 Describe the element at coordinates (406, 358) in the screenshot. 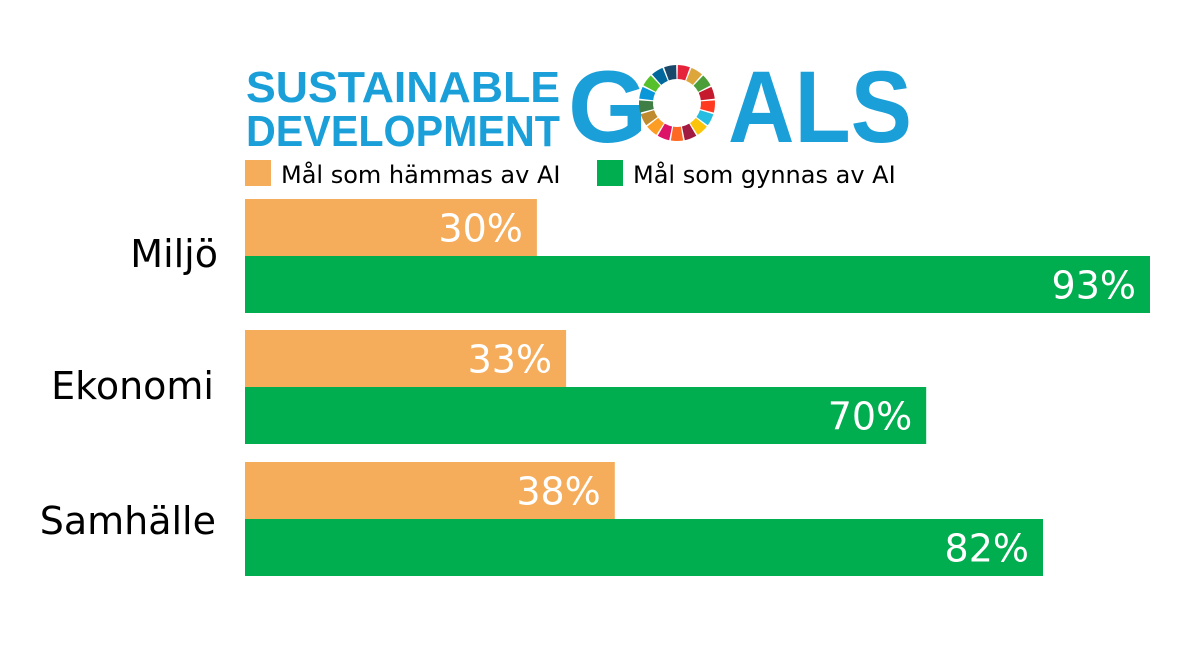

I see `bar-hammas-ekonomi` at that location.